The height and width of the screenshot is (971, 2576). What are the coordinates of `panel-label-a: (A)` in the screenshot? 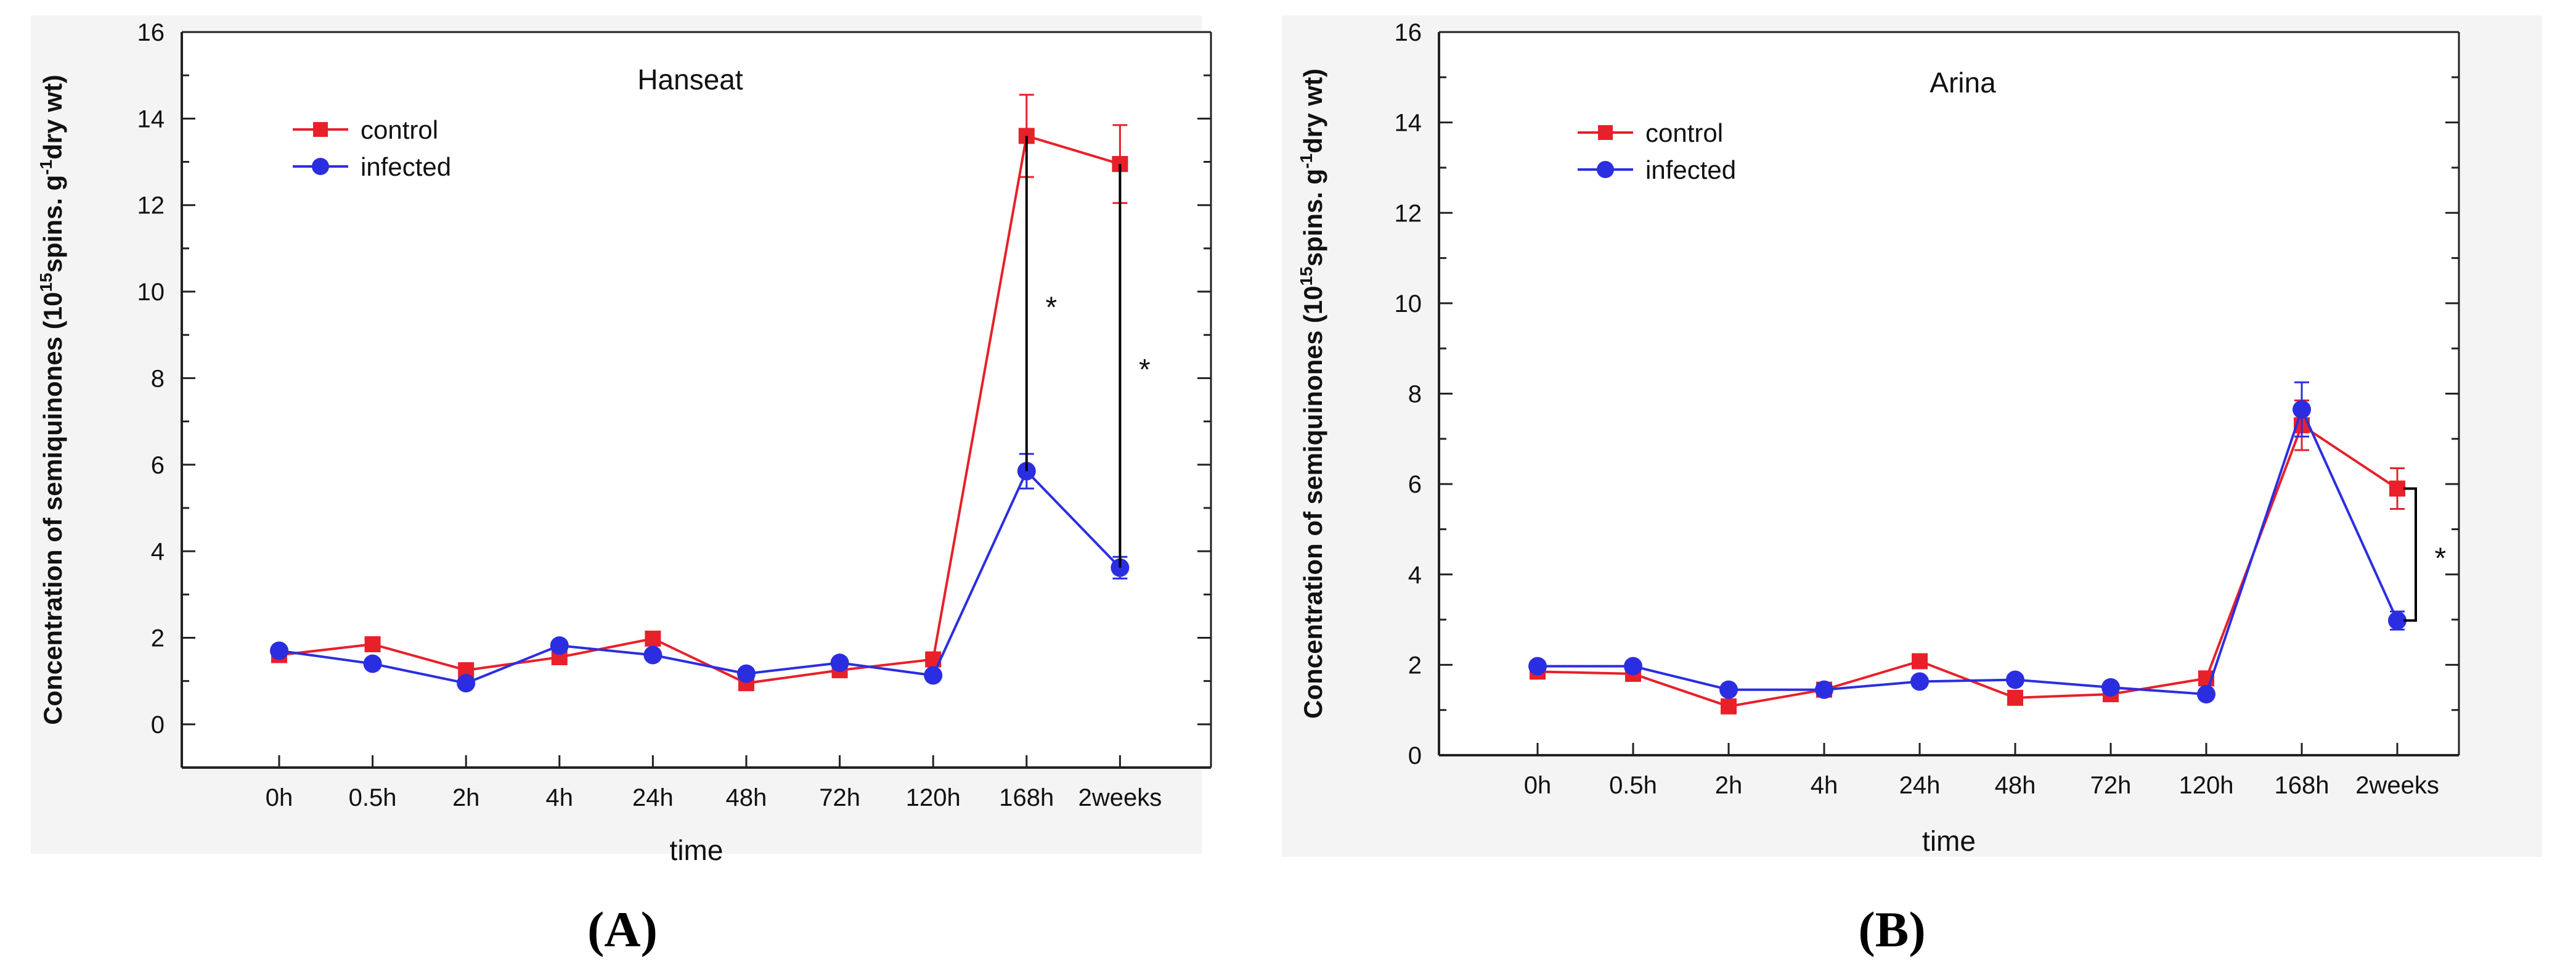 It's located at (622, 929).